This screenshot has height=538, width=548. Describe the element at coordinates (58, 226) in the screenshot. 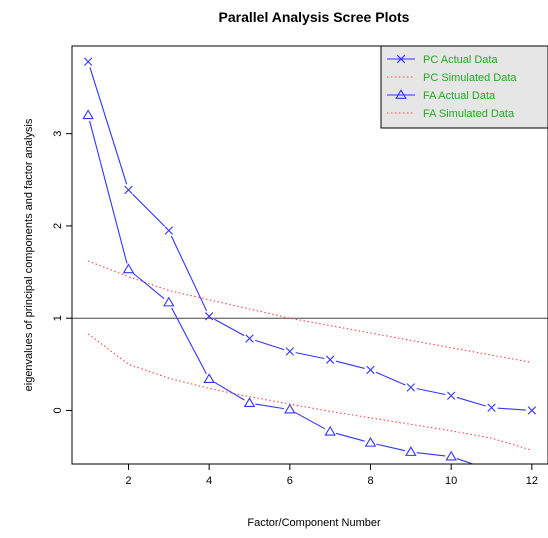

I see `y-tick-label: 2` at that location.